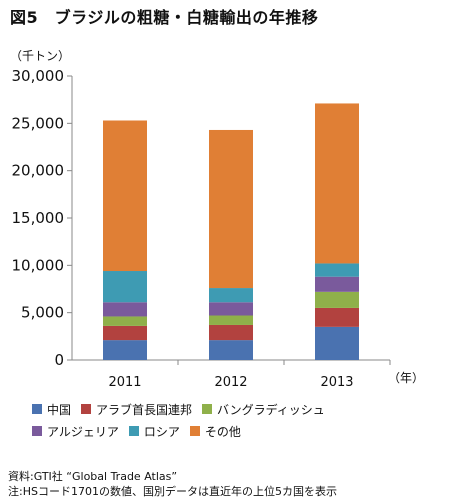 The image size is (450, 502). I want to click on x-tick-label: 2012, so click(230, 382).